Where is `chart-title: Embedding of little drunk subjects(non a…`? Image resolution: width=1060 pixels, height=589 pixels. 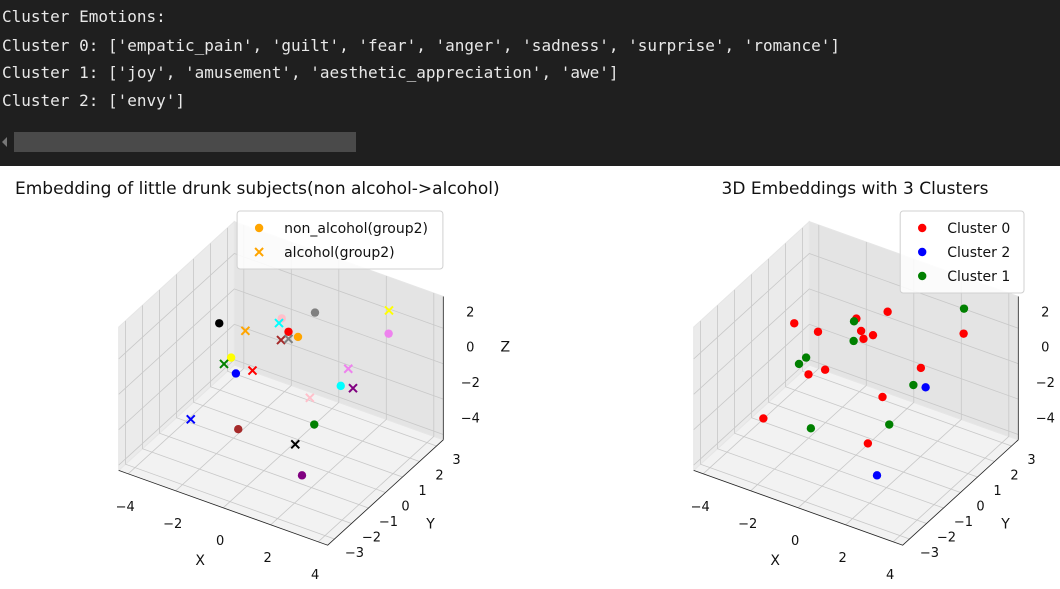 chart-title: Embedding of little drunk subjects(non a… is located at coordinates (257, 189).